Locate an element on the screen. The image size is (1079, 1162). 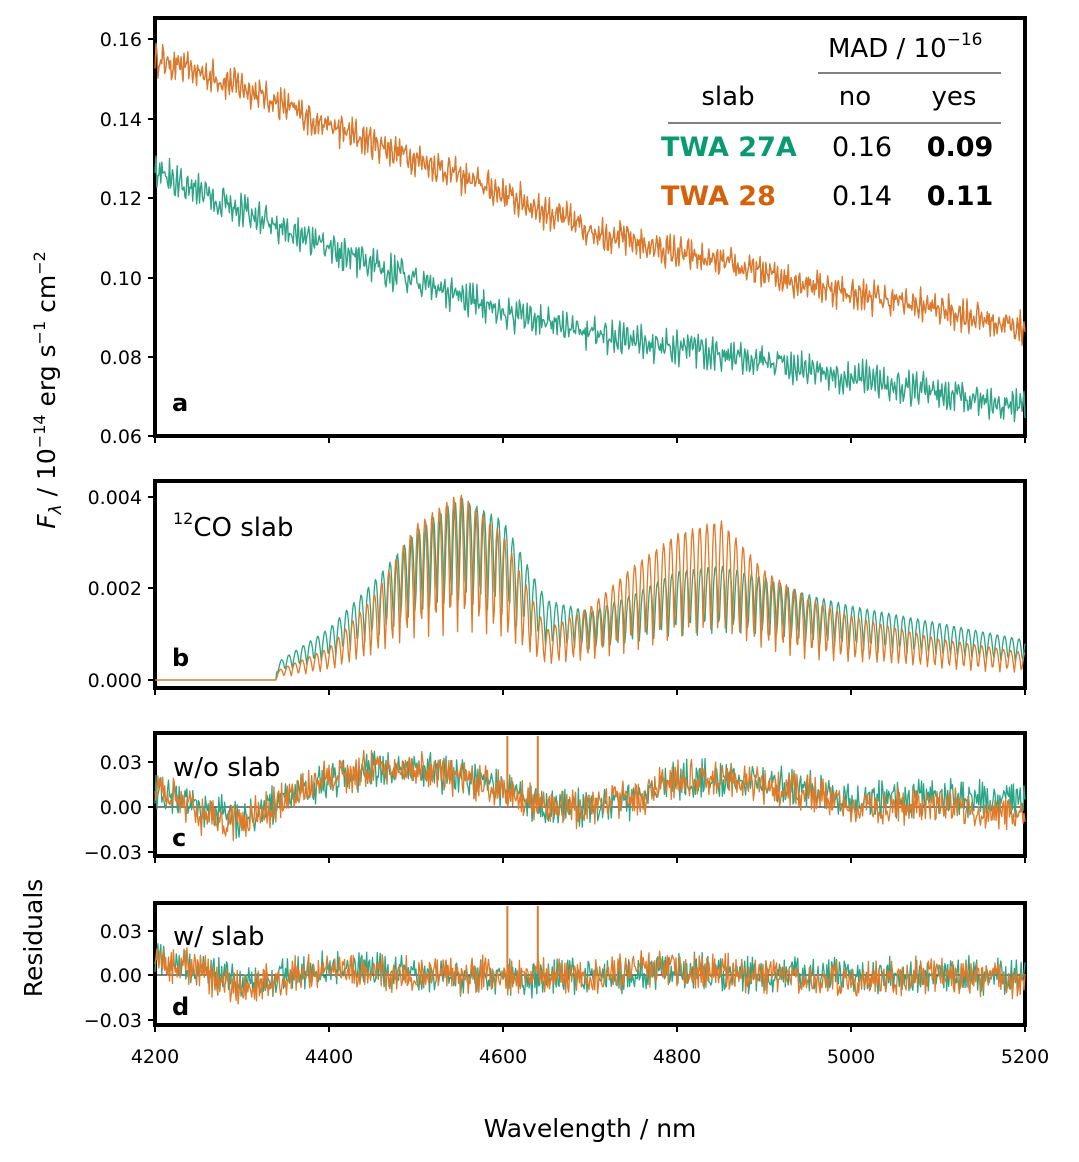
mad-prefix: MAD / 10 is located at coordinates (887, 49).